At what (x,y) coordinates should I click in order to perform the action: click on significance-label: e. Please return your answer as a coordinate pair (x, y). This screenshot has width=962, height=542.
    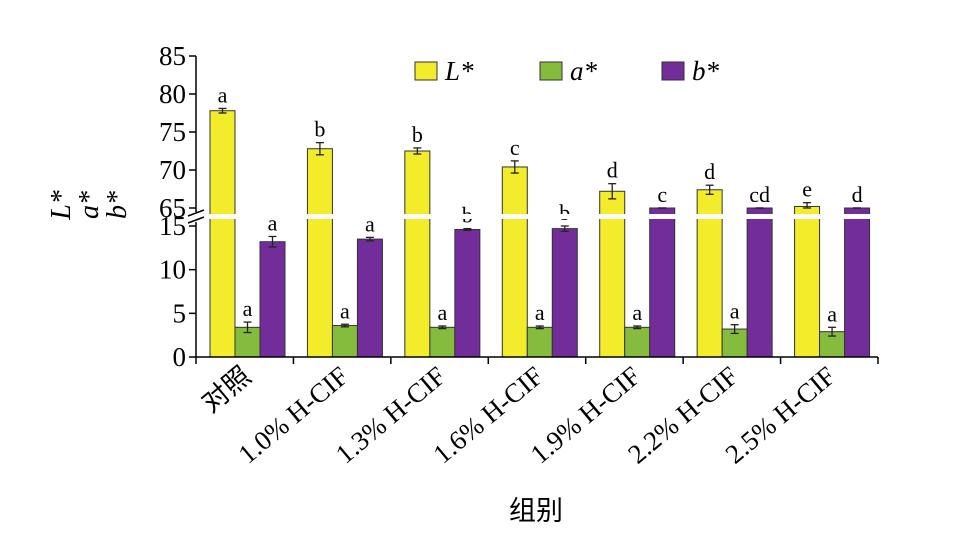
    Looking at the image, I should click on (807, 189).